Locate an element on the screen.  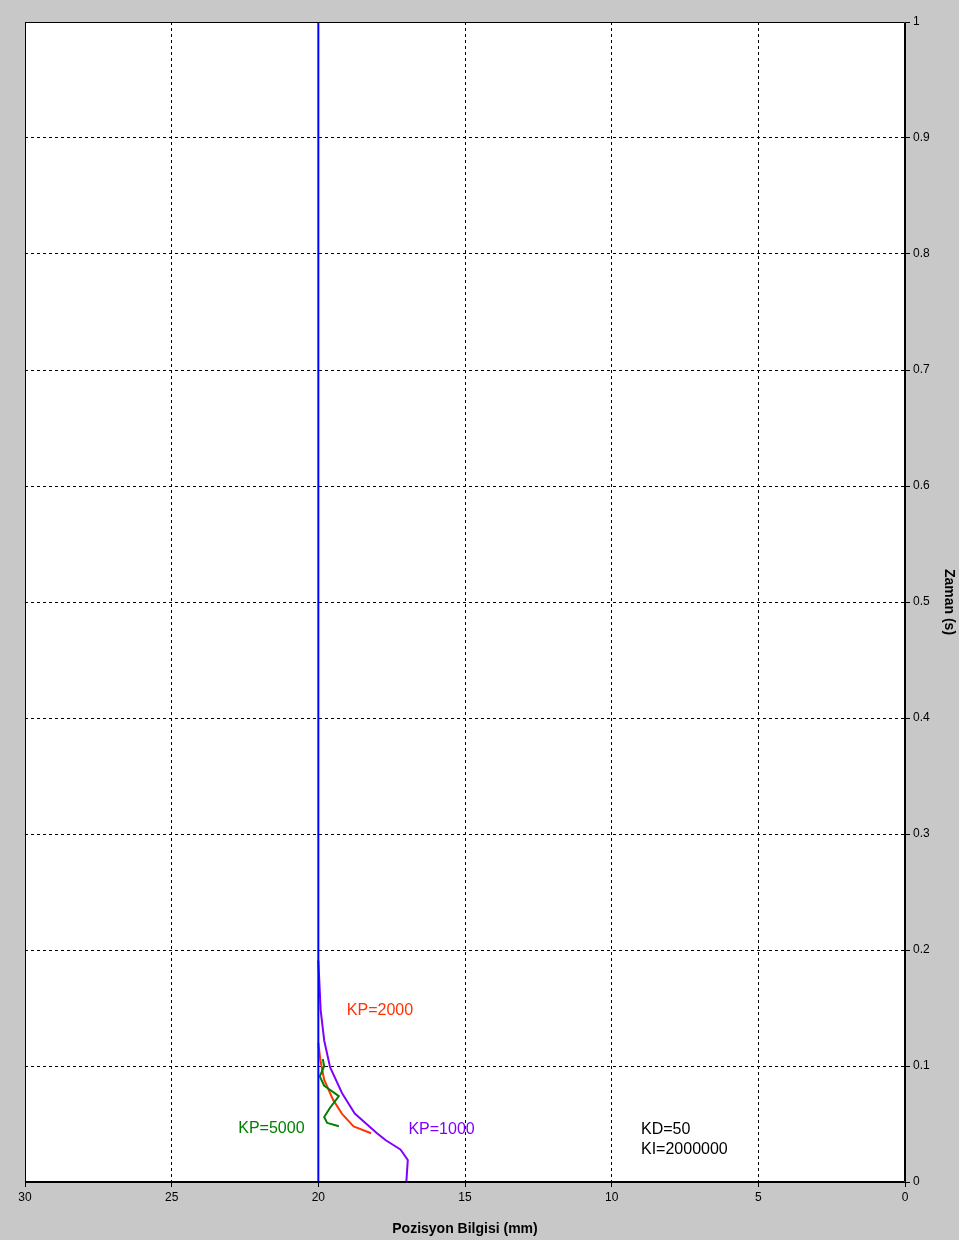
y-tick-label: 0.4 is located at coordinates (922, 717).